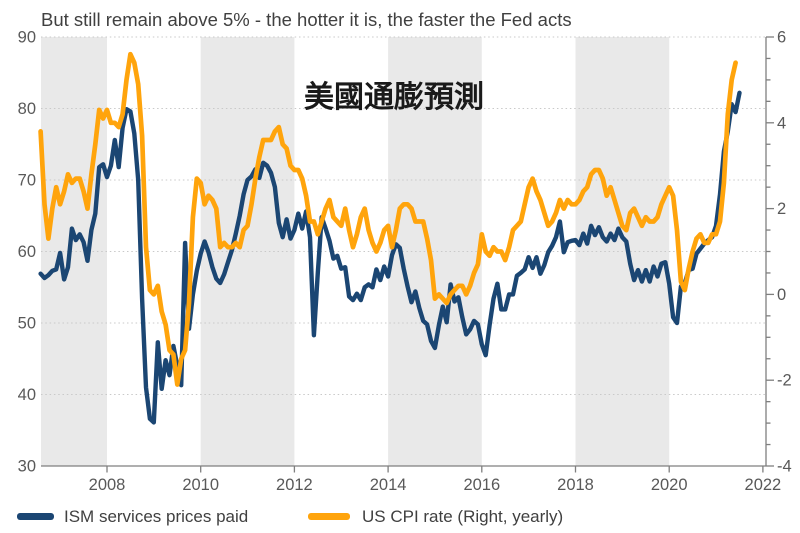  What do you see at coordinates (35, 516) in the screenshot?
I see `legend-swatch-ism` at bounding box center [35, 516].